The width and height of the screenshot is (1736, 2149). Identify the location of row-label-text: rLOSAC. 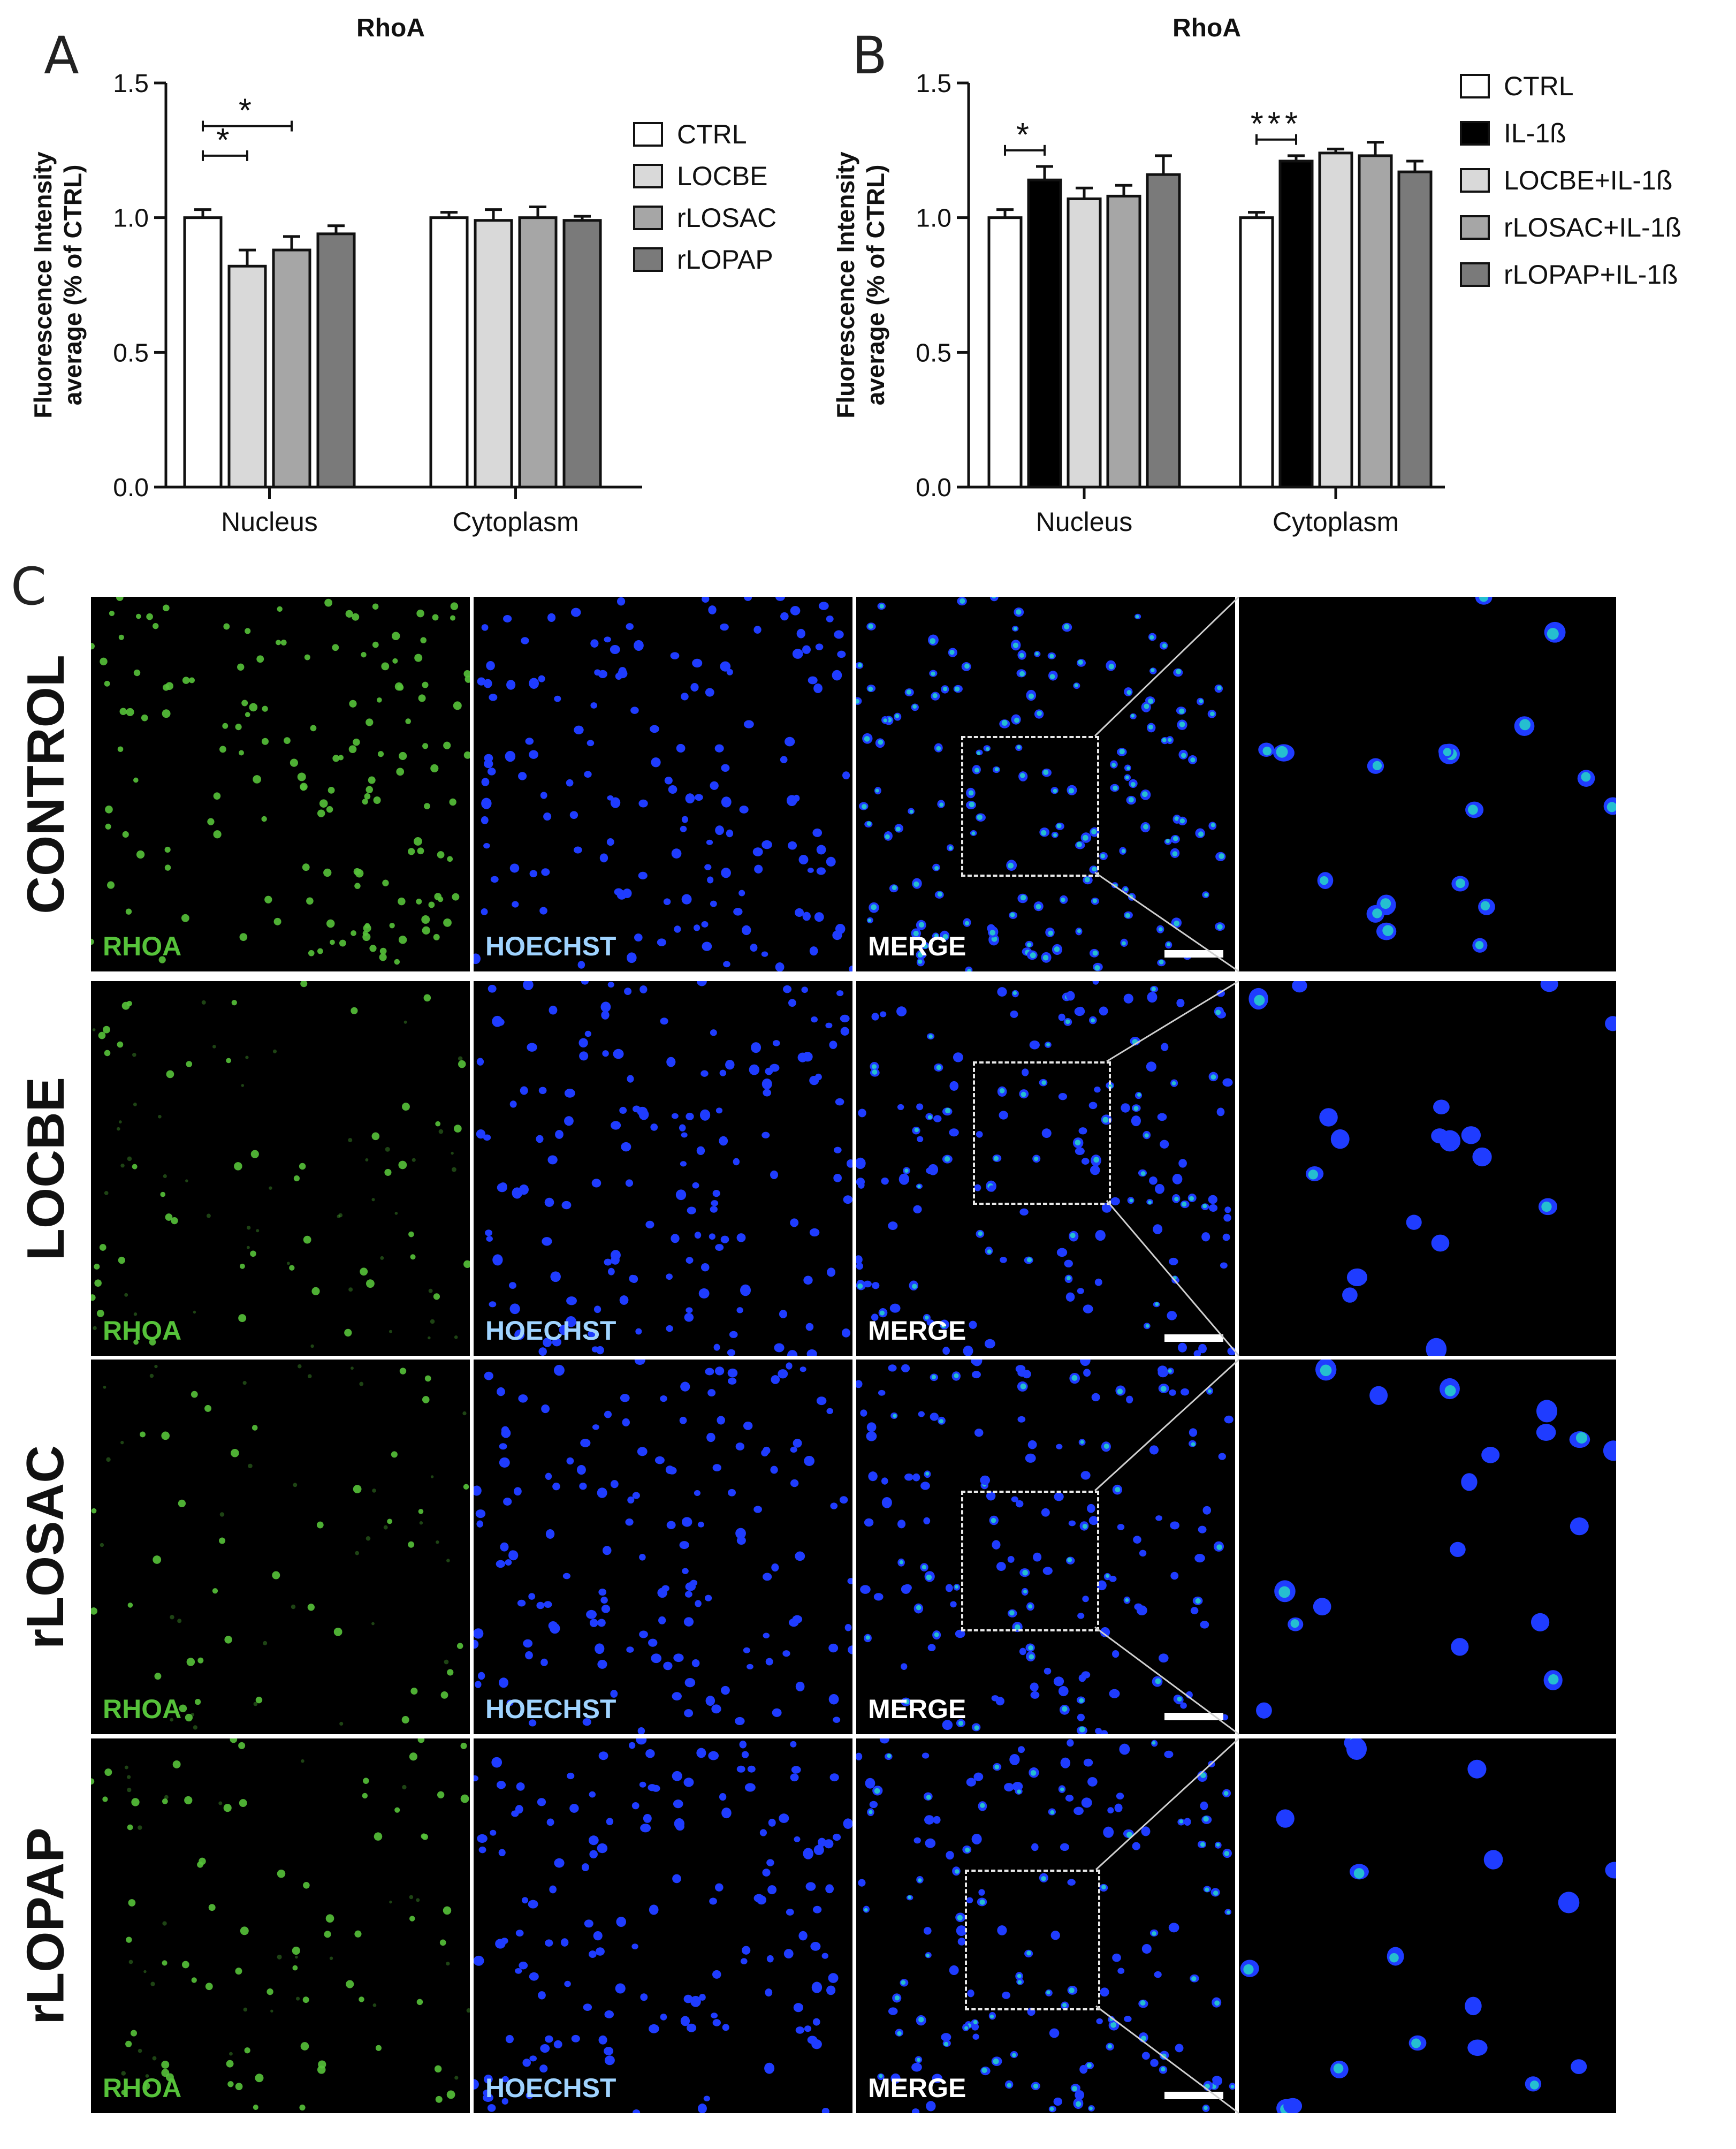
(45, 1547).